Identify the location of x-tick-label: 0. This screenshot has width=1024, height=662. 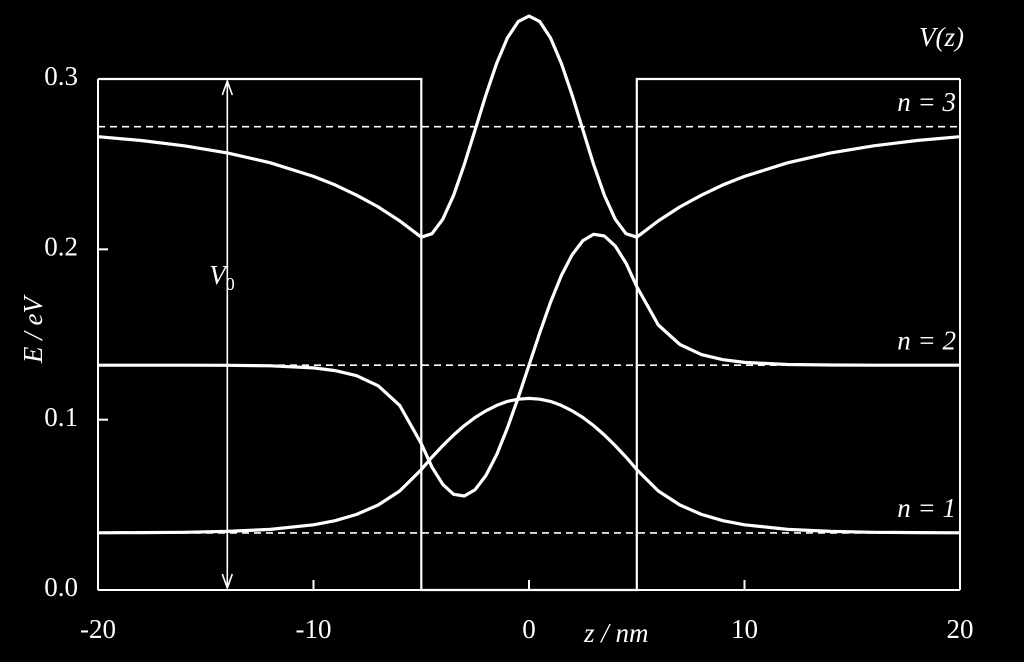
(529, 629).